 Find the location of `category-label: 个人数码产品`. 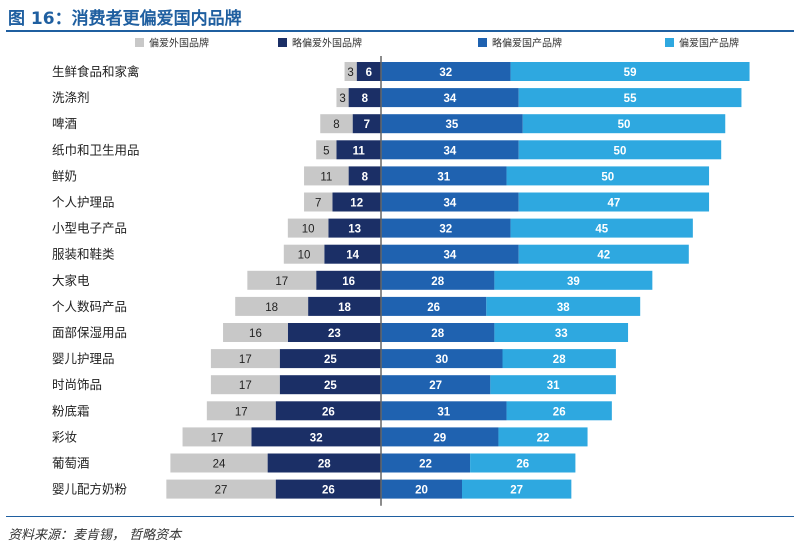

category-label: 个人数码产品 is located at coordinates (89, 306).